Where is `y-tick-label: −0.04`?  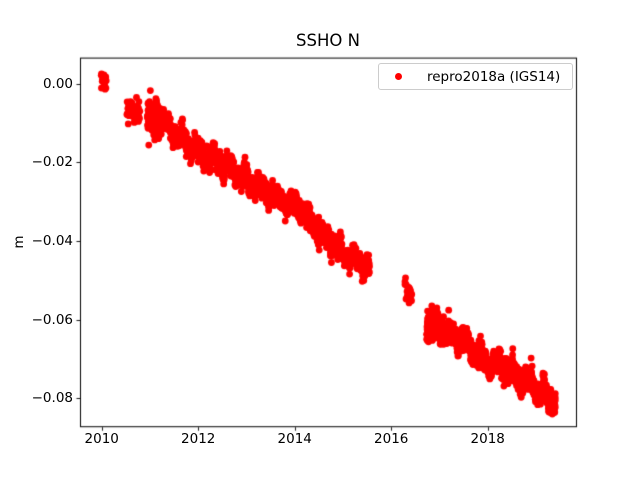
y-tick-label: −0.04 is located at coordinates (52, 241).